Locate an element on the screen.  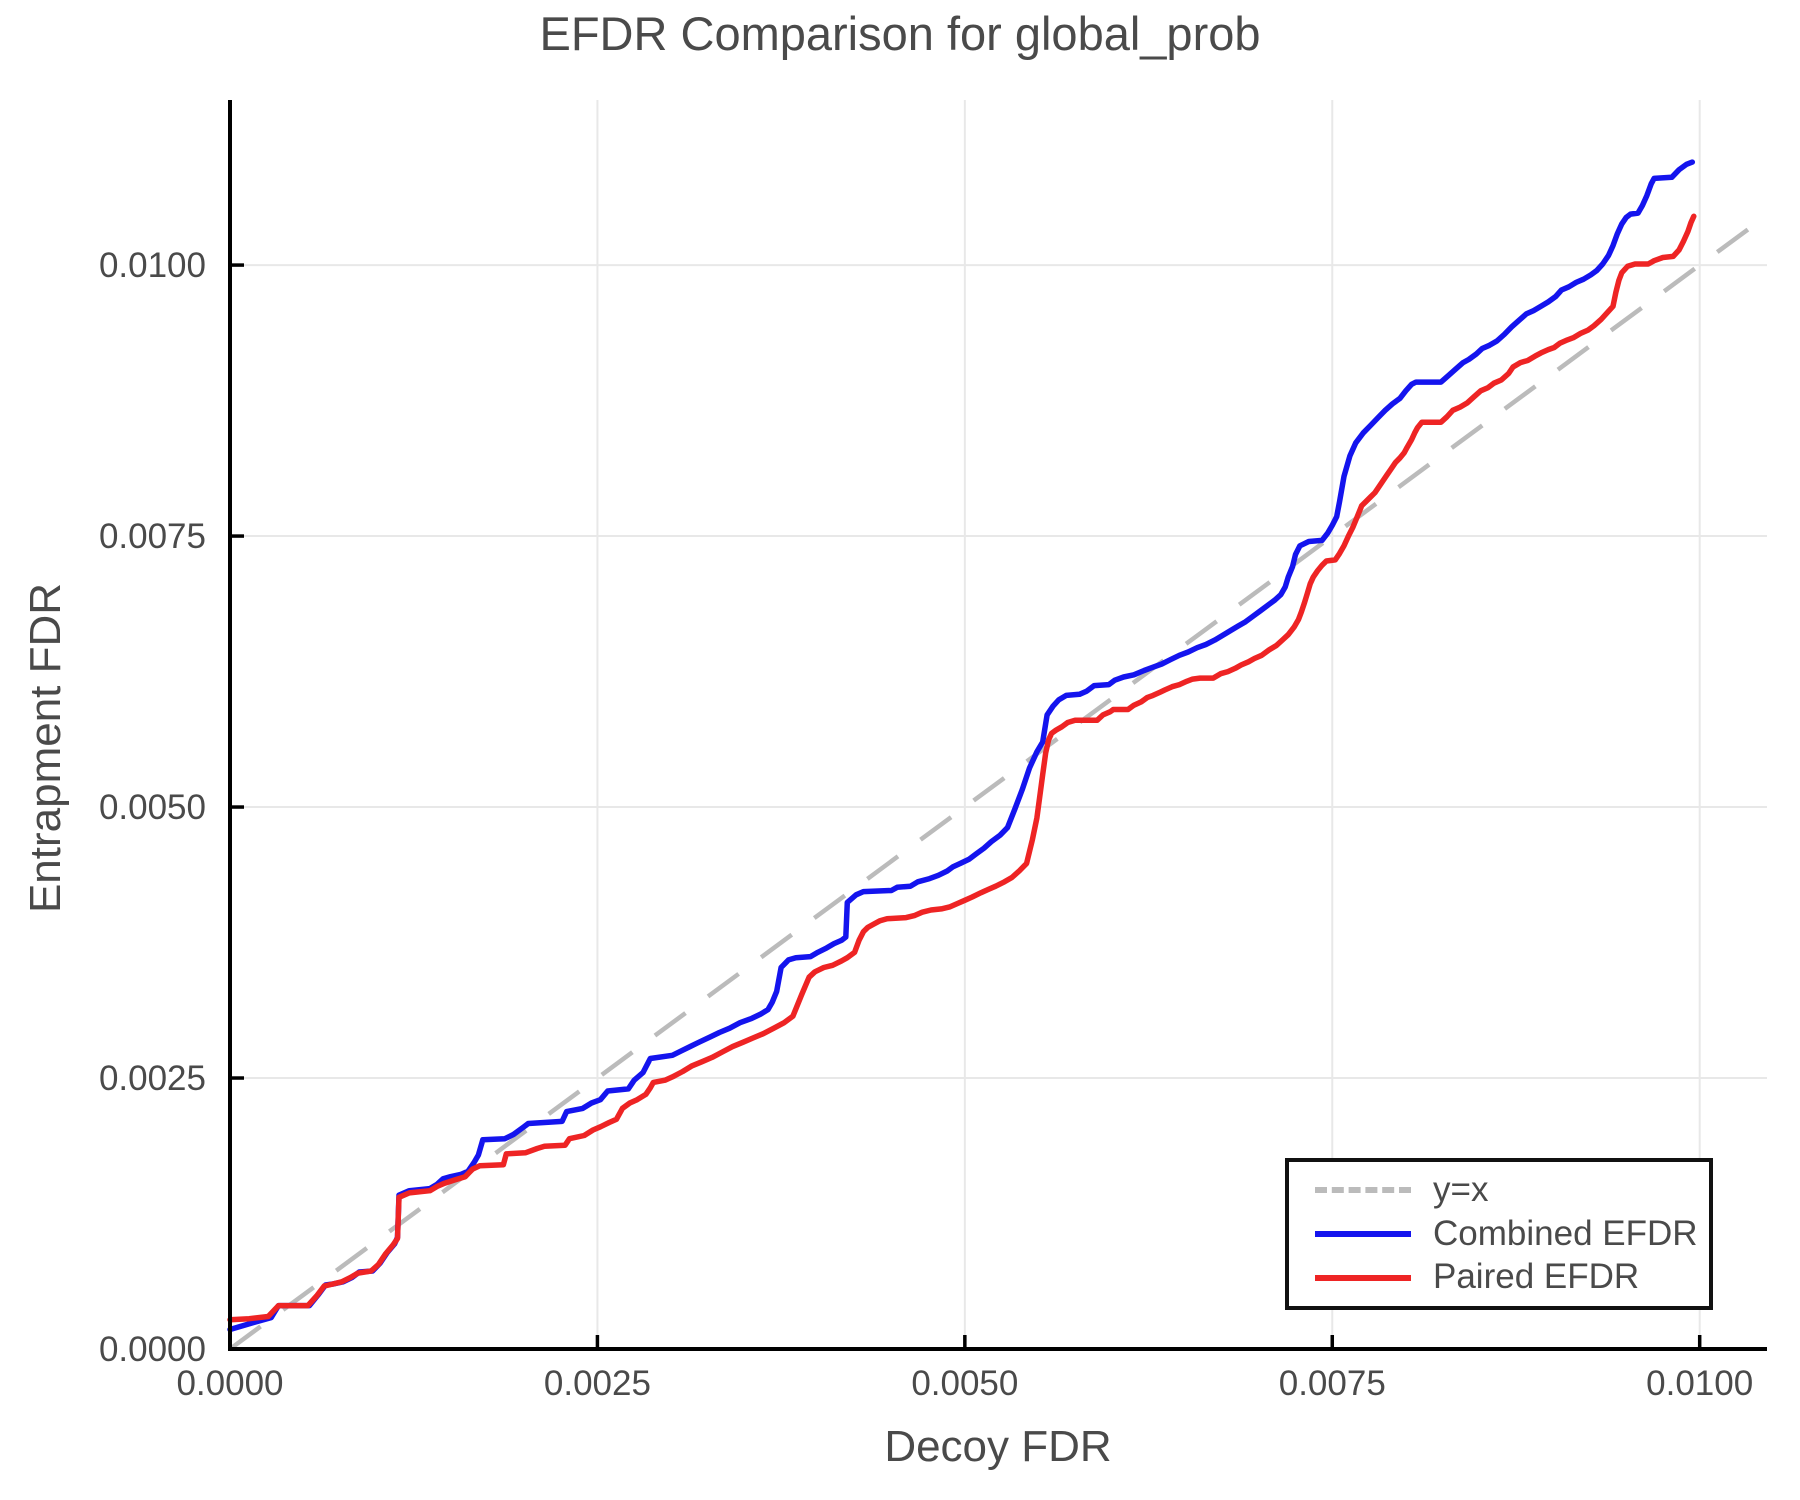
y-axis-label: Entrapment FDR is located at coordinates (45, 748).